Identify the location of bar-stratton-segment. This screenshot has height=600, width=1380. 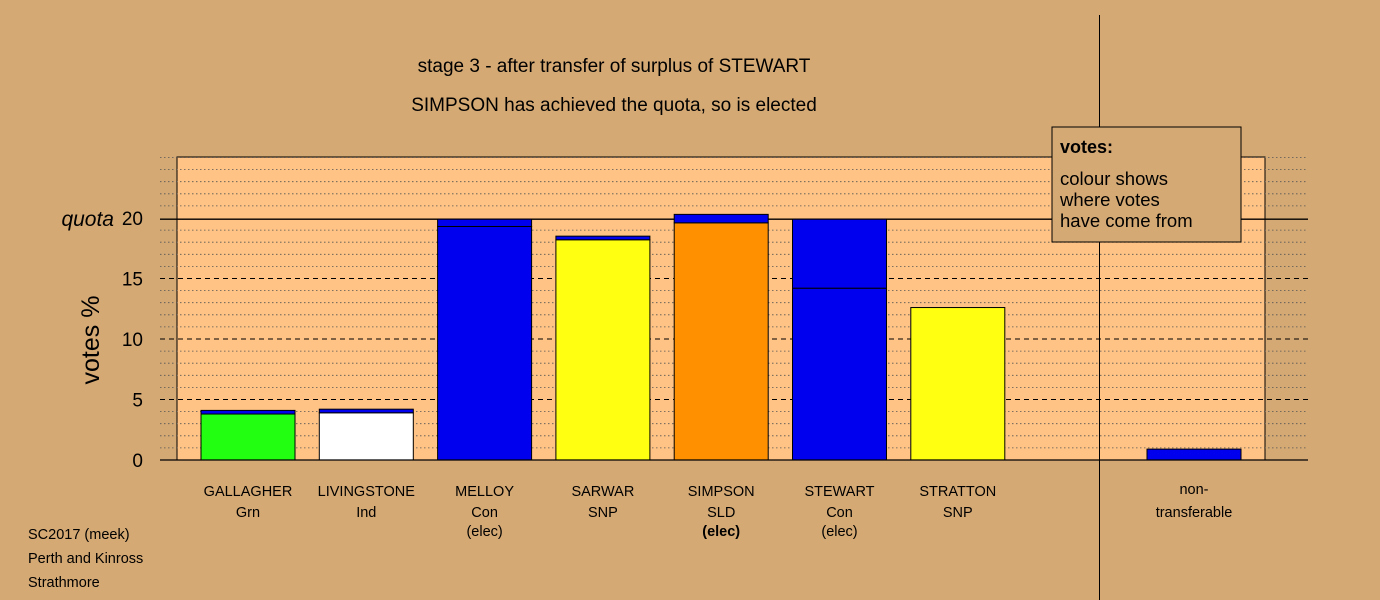
(958, 384).